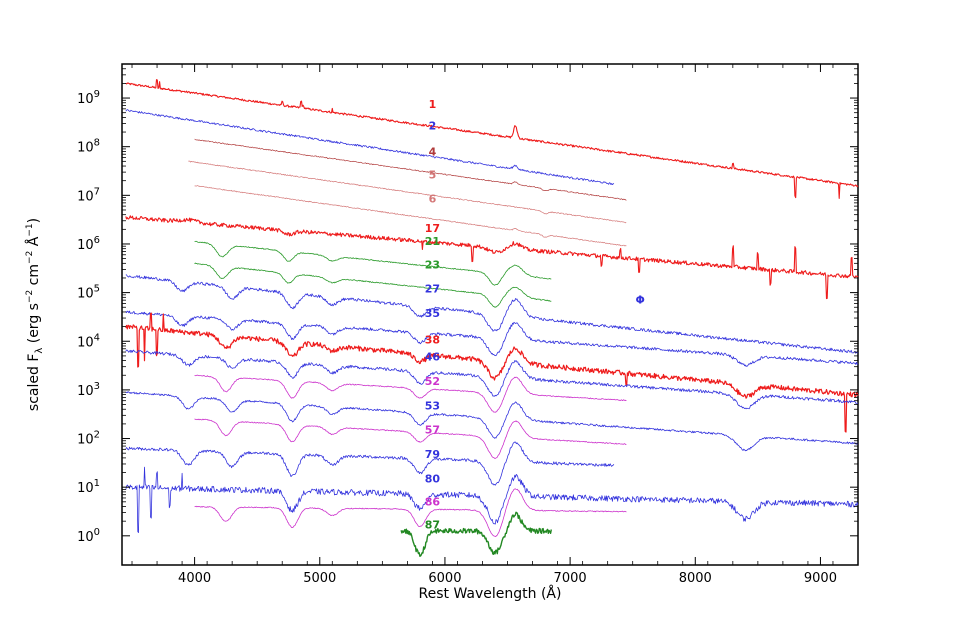  What do you see at coordinates (319, 578) in the screenshot?
I see `x-tick-label: 5000` at bounding box center [319, 578].